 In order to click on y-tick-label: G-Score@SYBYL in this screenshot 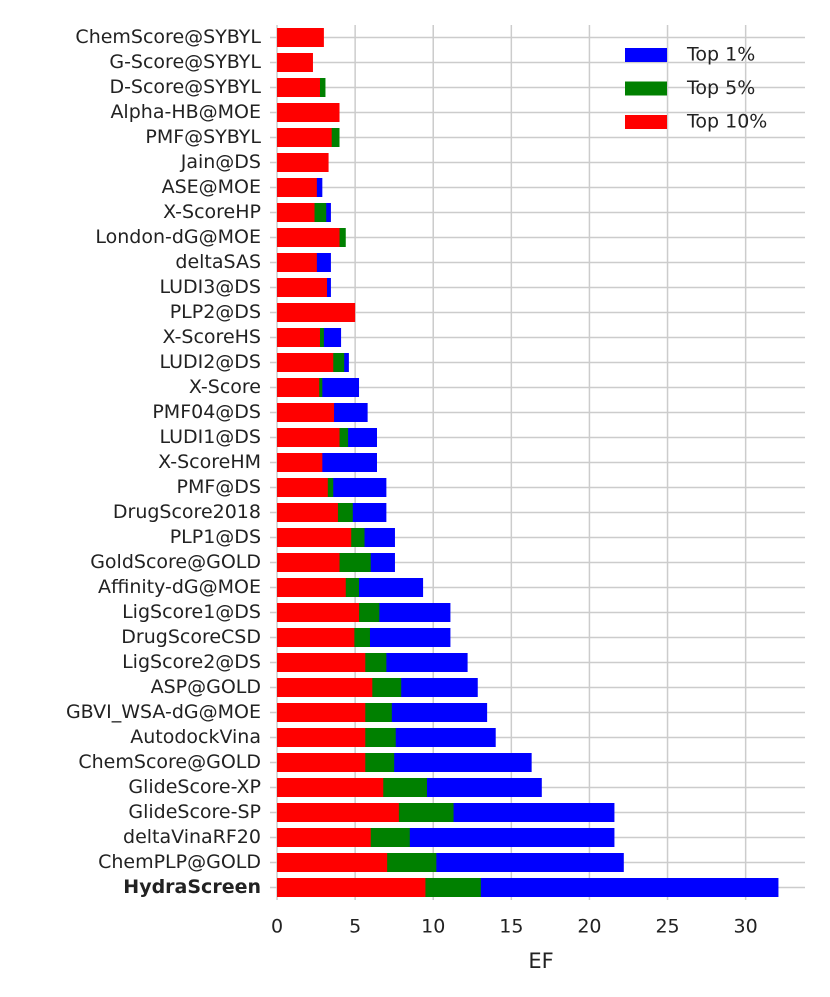, I will do `click(185, 62)`.